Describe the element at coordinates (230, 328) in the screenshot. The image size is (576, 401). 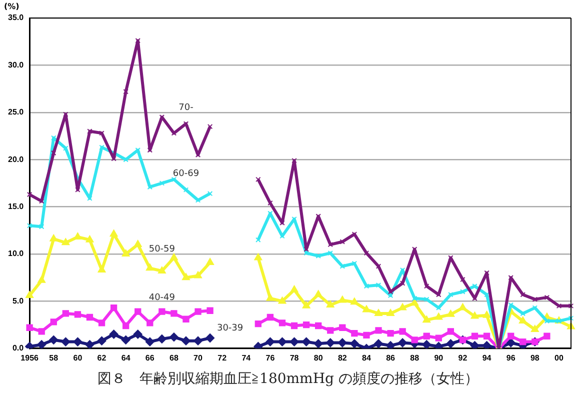
I see `series-label: 30-39` at that location.